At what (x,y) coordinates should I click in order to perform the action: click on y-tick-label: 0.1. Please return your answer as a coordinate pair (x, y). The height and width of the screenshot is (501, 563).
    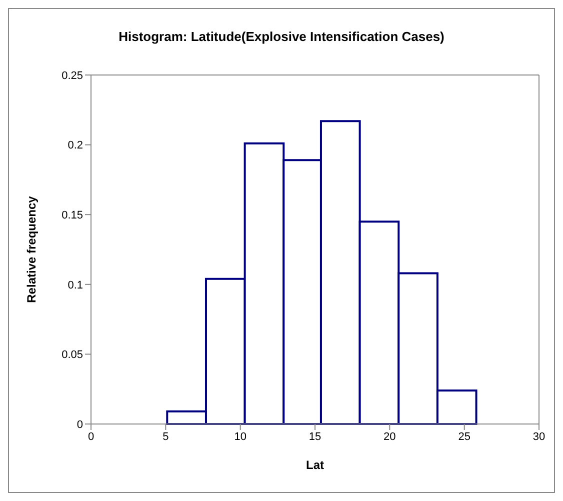
    Looking at the image, I should click on (75, 285).